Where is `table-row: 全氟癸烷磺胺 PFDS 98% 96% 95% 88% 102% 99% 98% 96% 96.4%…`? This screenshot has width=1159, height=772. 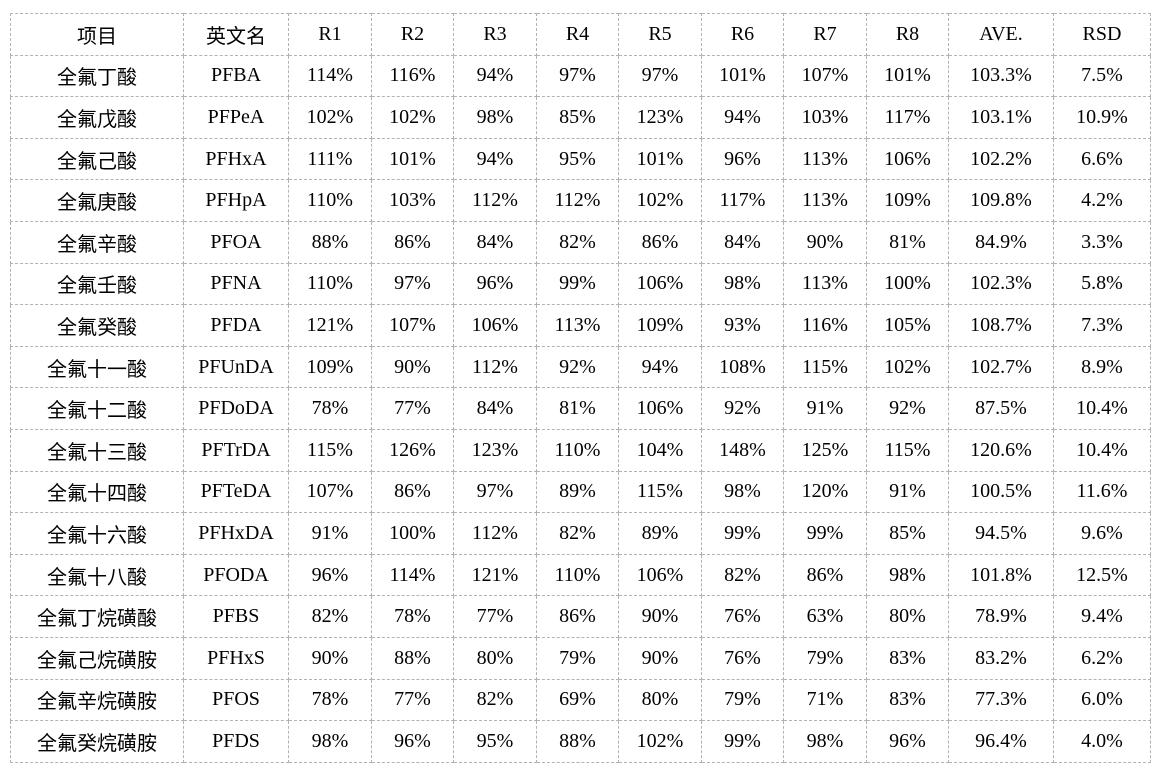 table-row: 全氟癸烷磺胺 PFDS 98% 96% 95% 88% 102% 99% 98% 96% 96.4%… is located at coordinates (580, 741).